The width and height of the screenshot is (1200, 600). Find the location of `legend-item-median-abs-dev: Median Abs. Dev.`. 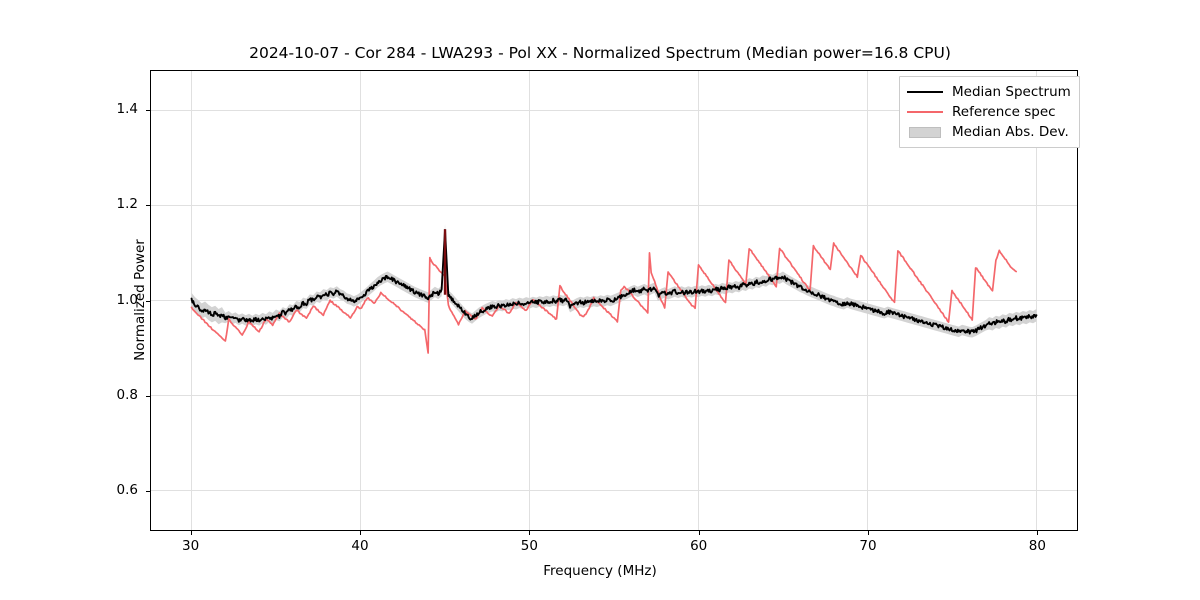

legend-item-median-abs-dev: Median Abs. Dev. is located at coordinates (989, 132).